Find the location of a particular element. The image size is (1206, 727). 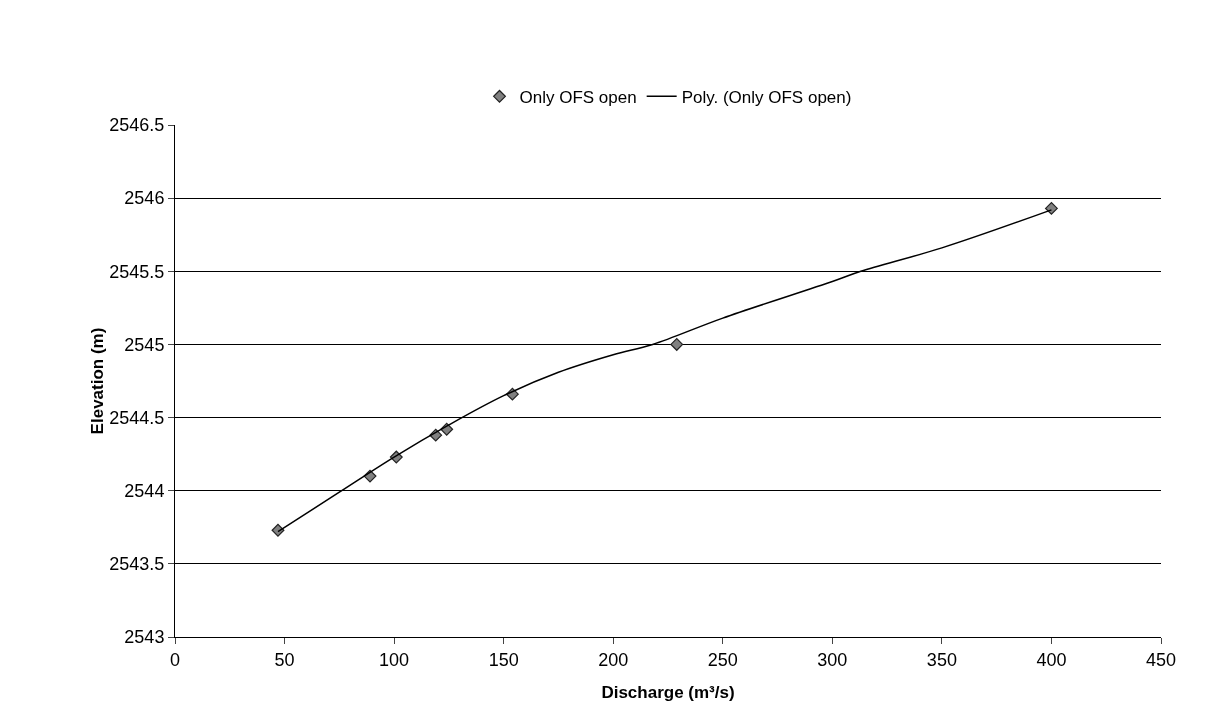

x-tick-label: 250 is located at coordinates (722, 659).